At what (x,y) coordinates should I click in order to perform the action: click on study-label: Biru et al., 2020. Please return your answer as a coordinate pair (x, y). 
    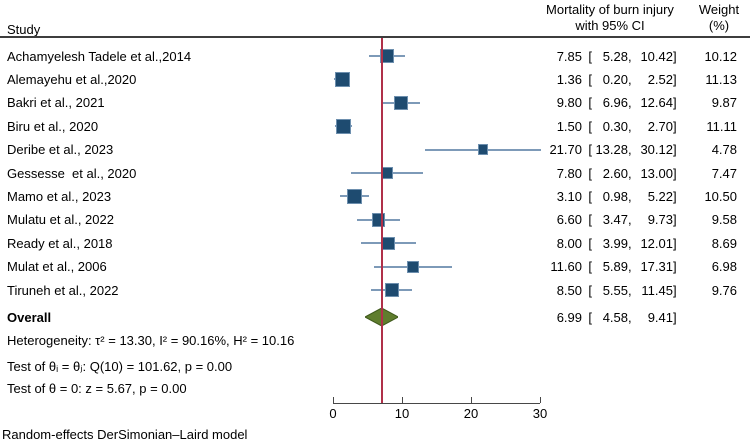
    Looking at the image, I should click on (53, 126).